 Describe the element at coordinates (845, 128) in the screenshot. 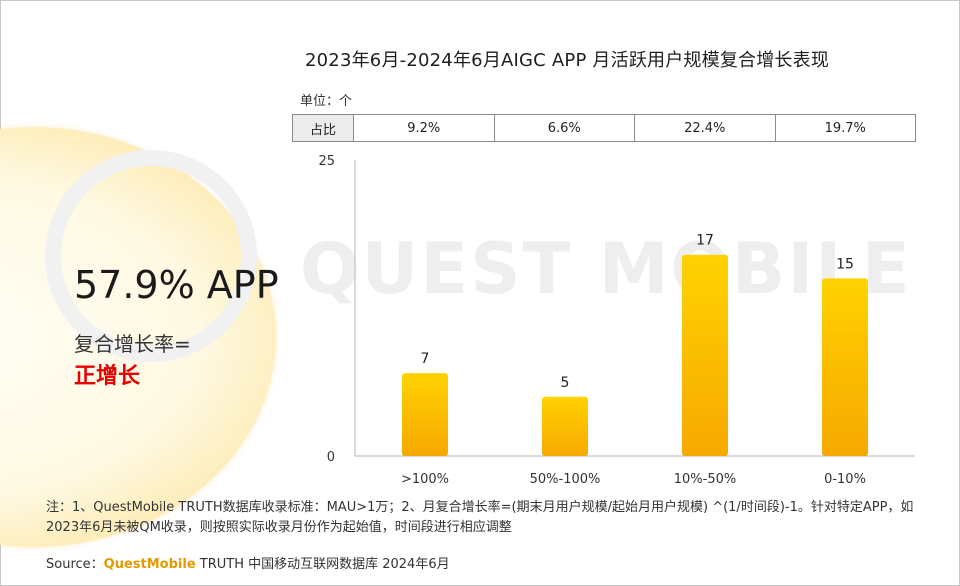

I see `share-cell: 19.7%` at that location.